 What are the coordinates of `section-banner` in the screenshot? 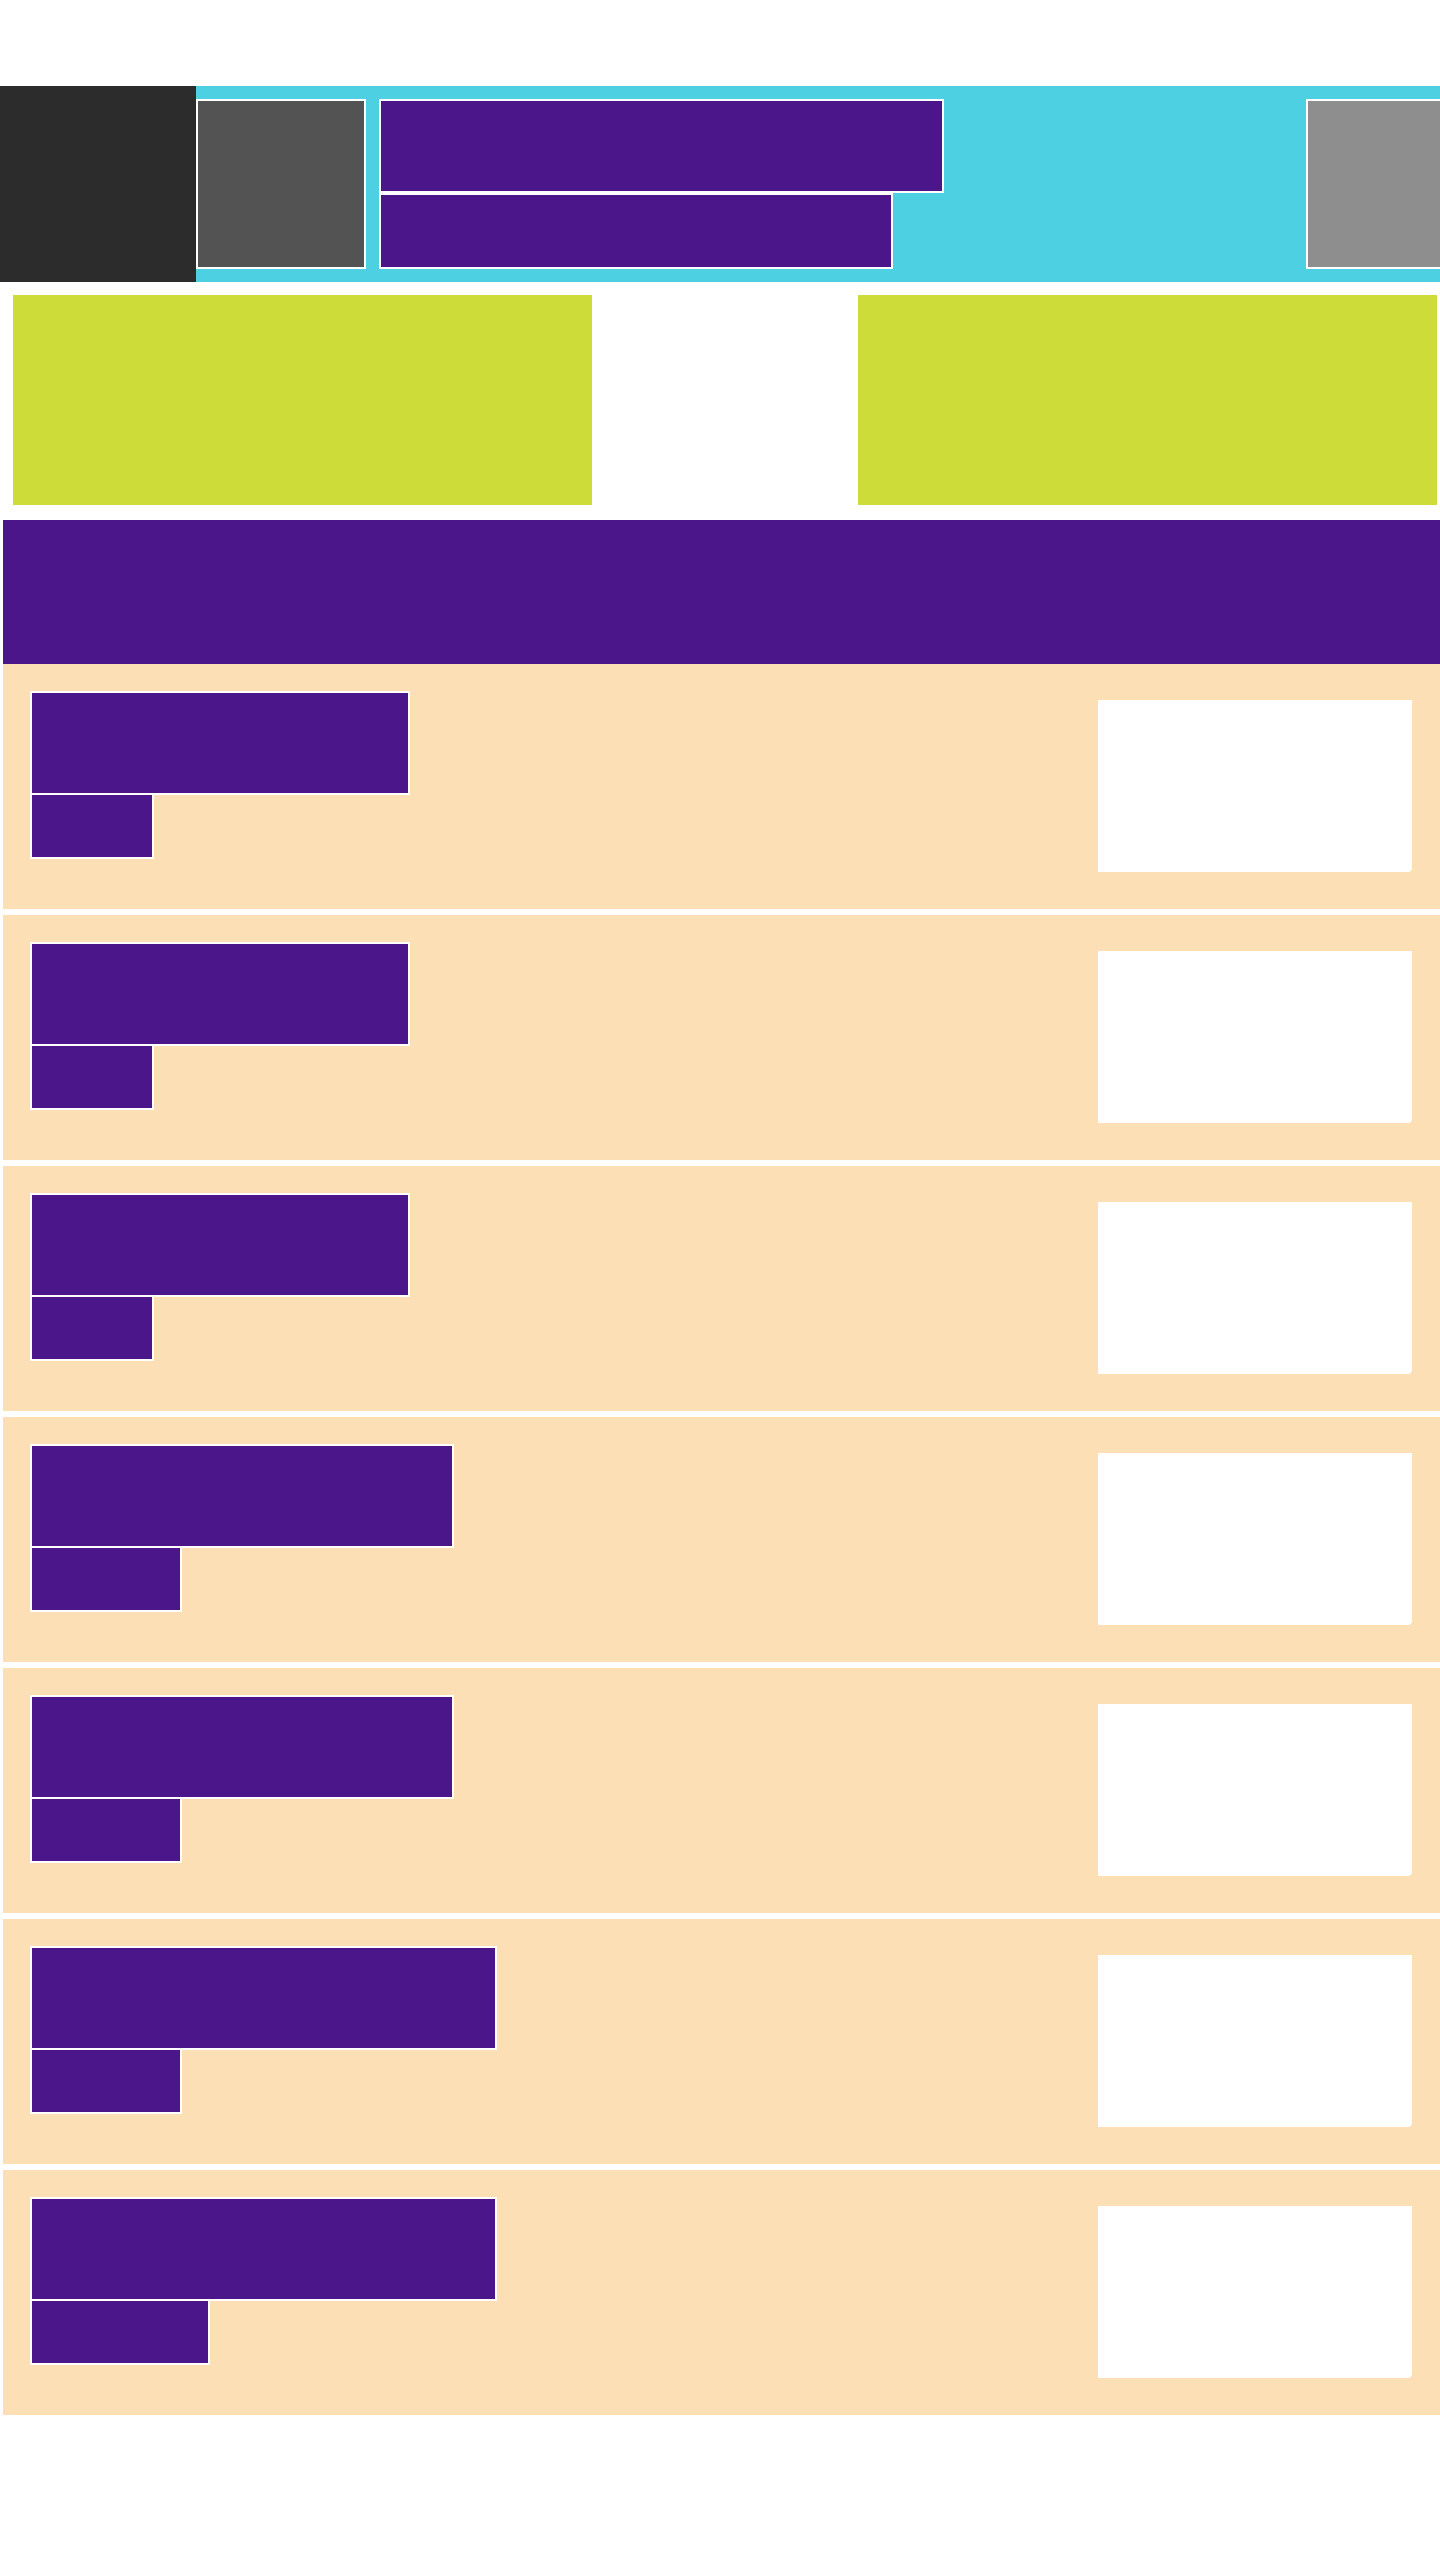 It's located at (721, 592).